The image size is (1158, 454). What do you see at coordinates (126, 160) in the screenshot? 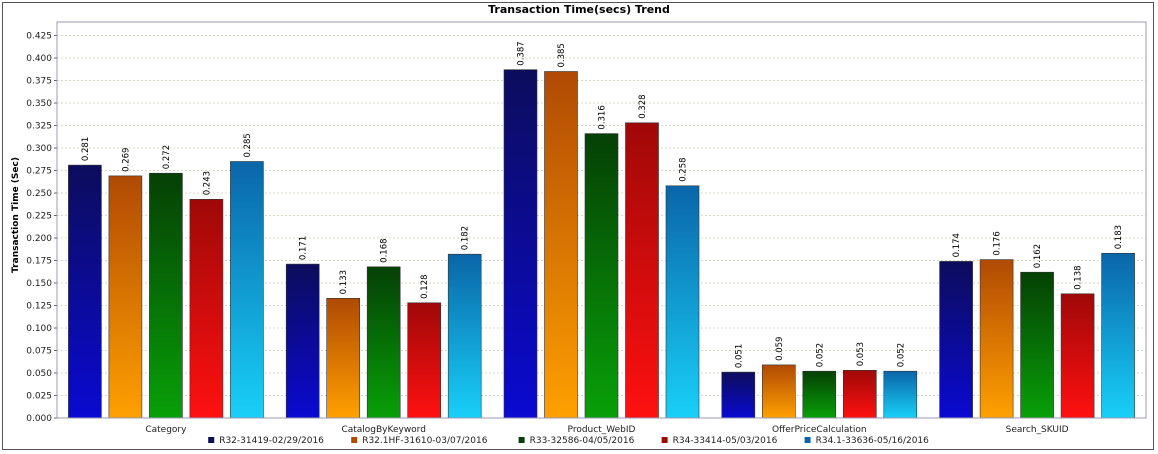
I see `data-label: 0.269` at bounding box center [126, 160].